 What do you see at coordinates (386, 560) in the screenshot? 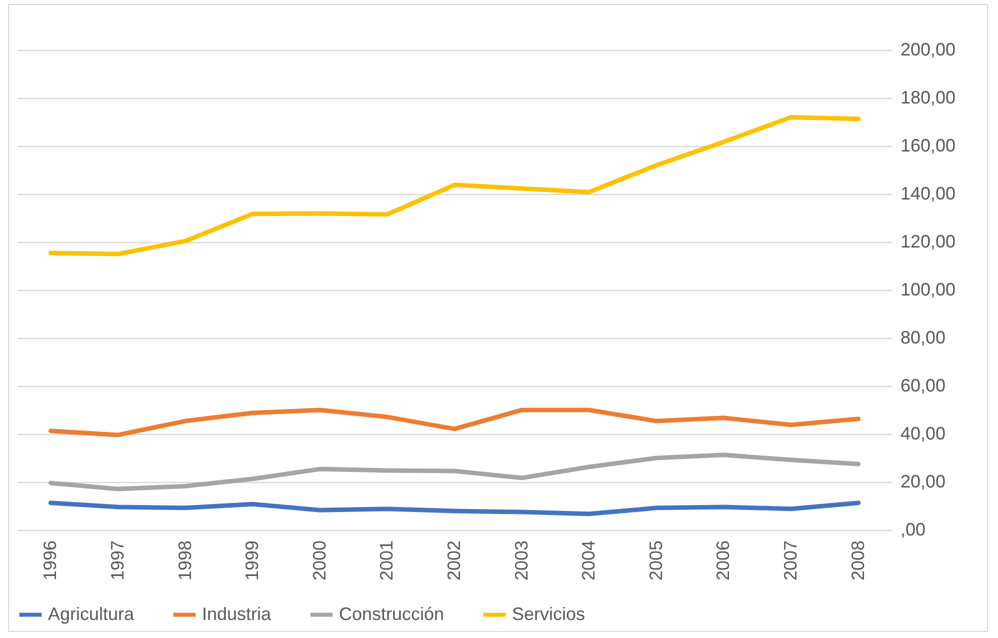
I see `x-tick-label: 2001` at bounding box center [386, 560].